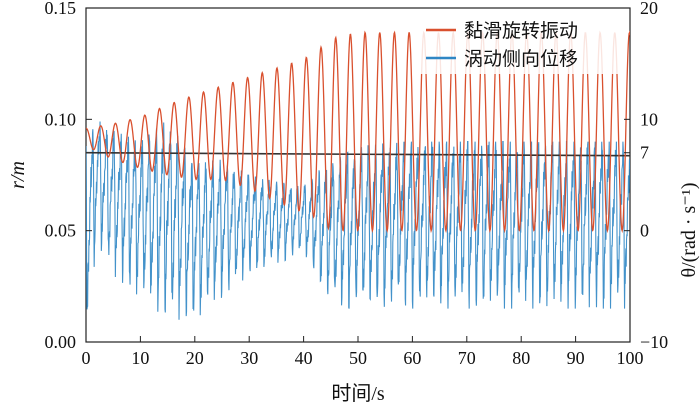 The height and width of the screenshot is (408, 700). What do you see at coordinates (249, 358) in the screenshot?
I see `x-tick-label: 30` at bounding box center [249, 358].